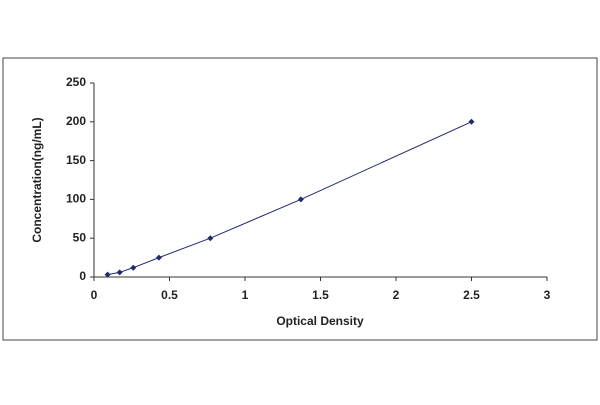 Image resolution: width=600 pixels, height=405 pixels. I want to click on y-tick-label: 0, so click(82, 276).